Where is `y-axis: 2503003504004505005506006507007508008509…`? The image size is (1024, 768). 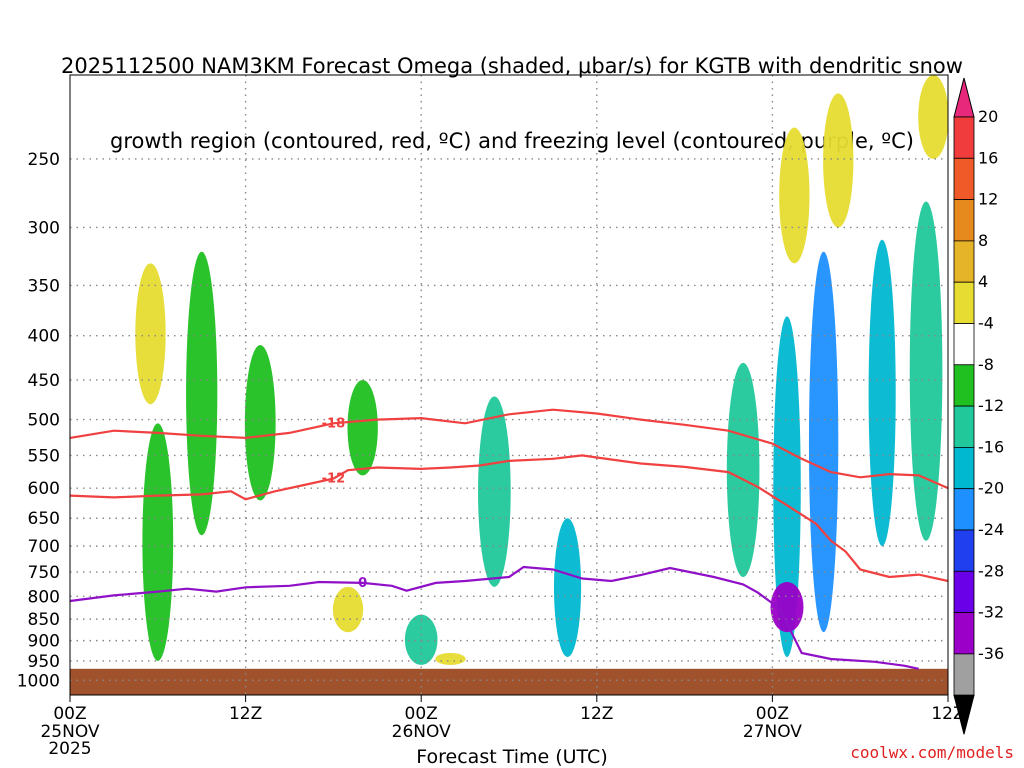 y-axis: 2503003504004505005506006507007508008509… is located at coordinates (38, 420).